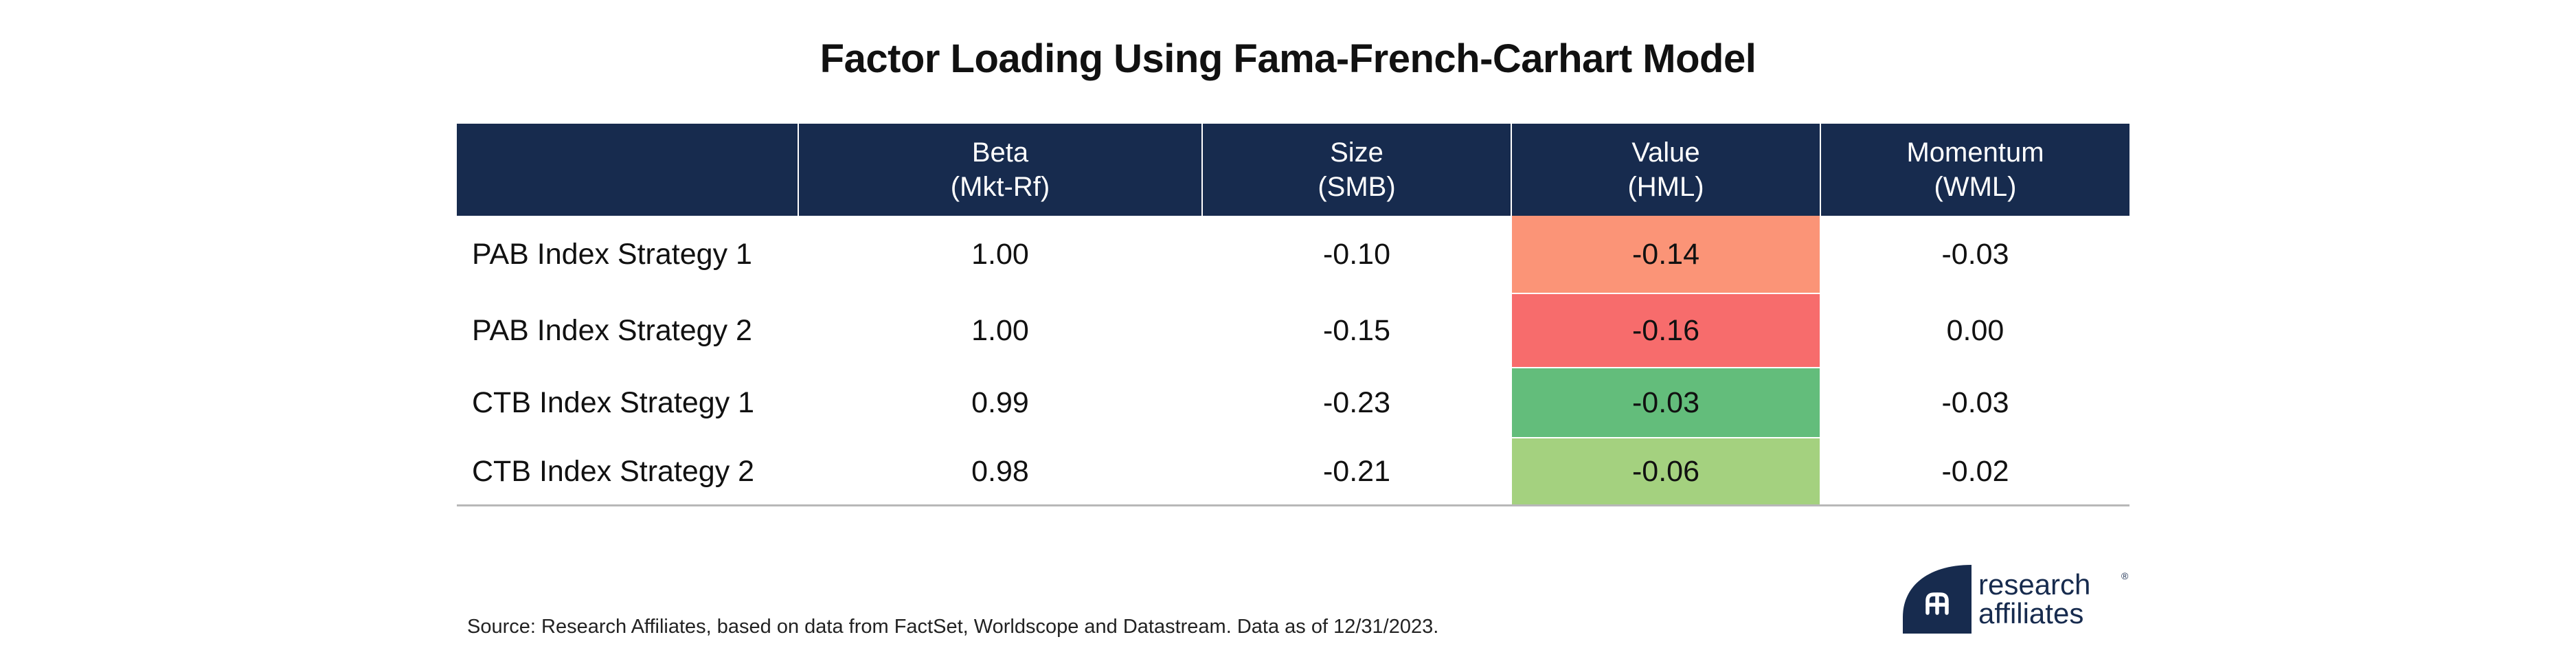  What do you see at coordinates (2034, 584) in the screenshot?
I see `logo-line1: research` at bounding box center [2034, 584].